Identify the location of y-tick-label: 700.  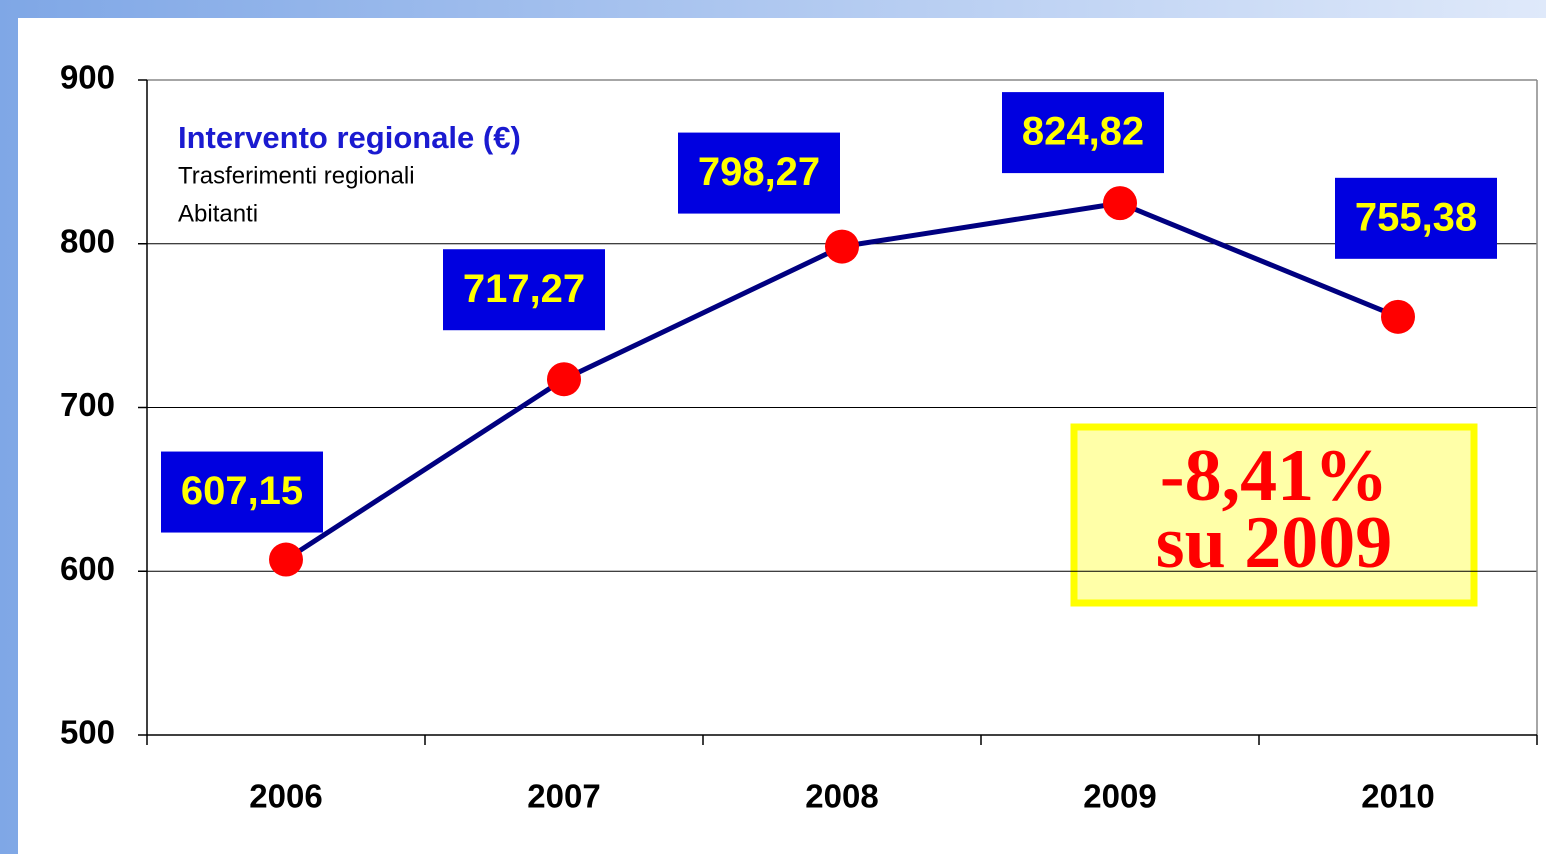
(87, 404).